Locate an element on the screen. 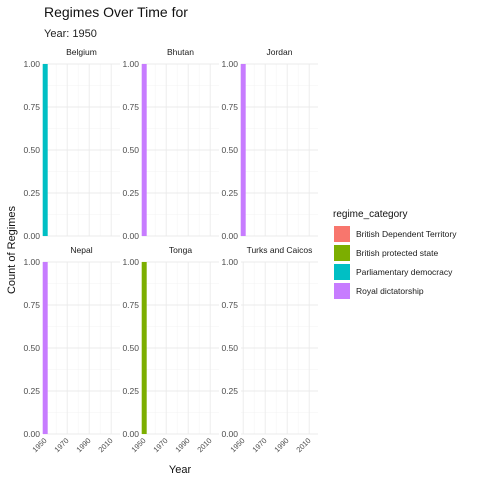 The height and width of the screenshot is (480, 480). legend-item-british-dependent-territory: British Dependent Territory is located at coordinates (395, 234).